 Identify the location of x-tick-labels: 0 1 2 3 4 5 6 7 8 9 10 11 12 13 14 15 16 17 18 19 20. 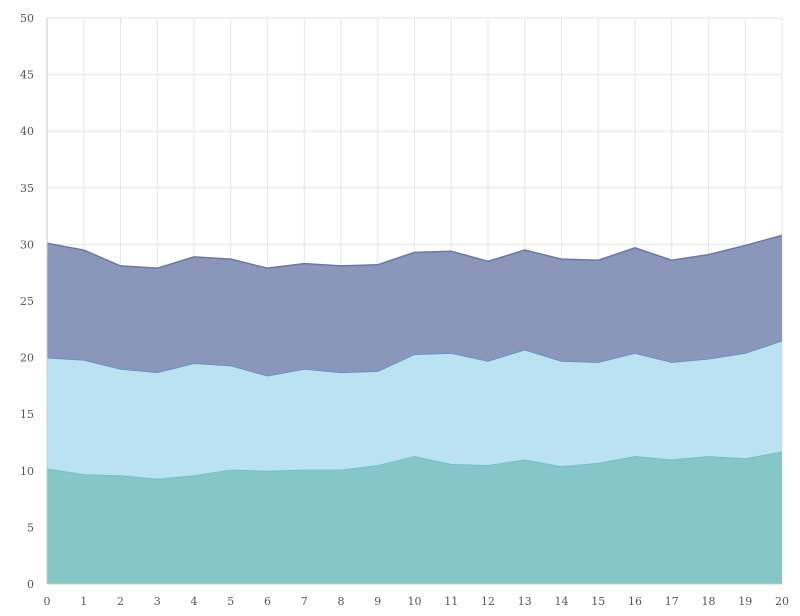
(417, 601).